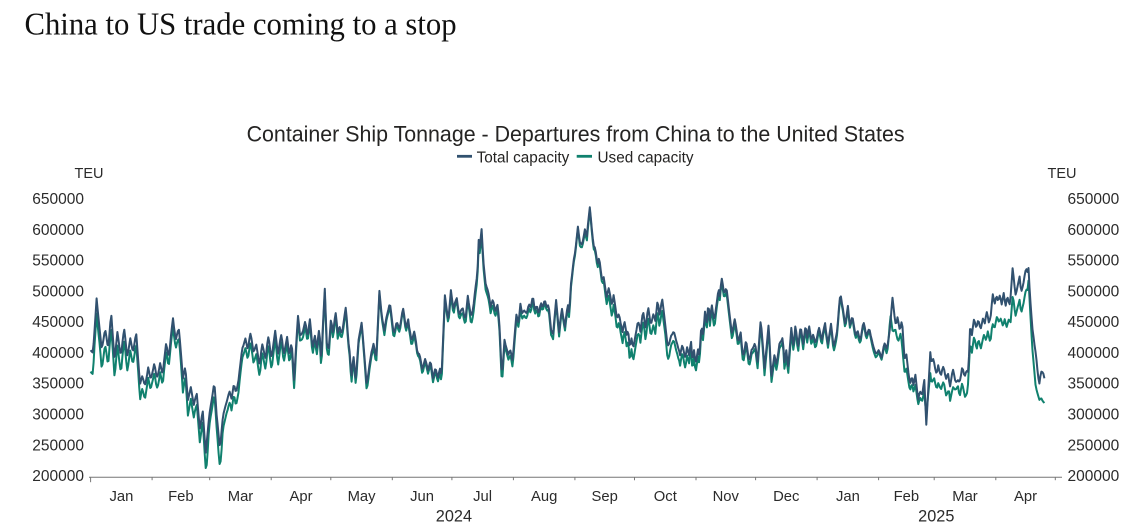 The width and height of the screenshot is (1133, 523). Describe the element at coordinates (665, 497) in the screenshot. I see `svg-text: Oct` at that location.